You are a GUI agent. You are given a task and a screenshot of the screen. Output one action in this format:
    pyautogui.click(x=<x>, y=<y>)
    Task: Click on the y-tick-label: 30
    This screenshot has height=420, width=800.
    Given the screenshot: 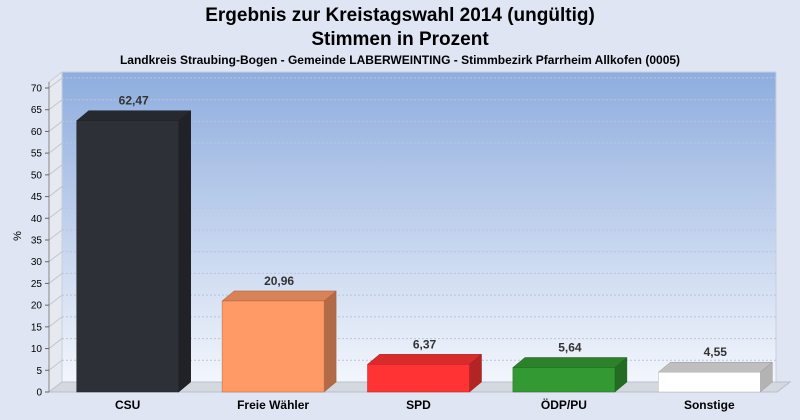 What is the action you would take?
    pyautogui.click(x=37, y=262)
    